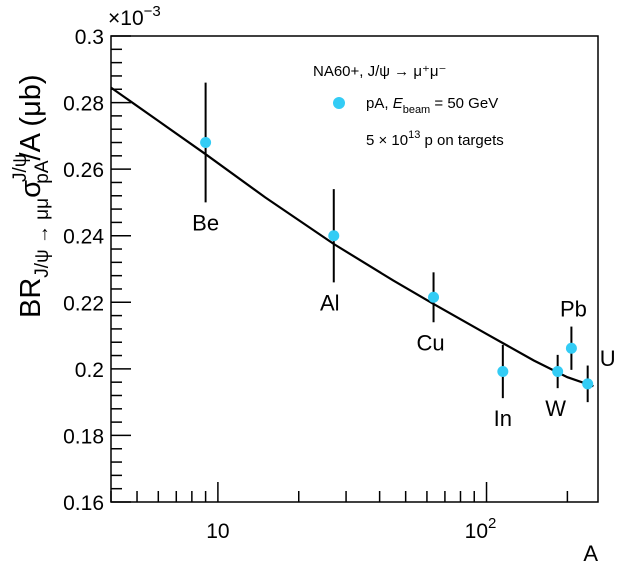 This screenshot has width=618, height=576. Describe the element at coordinates (83, 503) in the screenshot. I see `y-tick-label: 0.16` at that location.